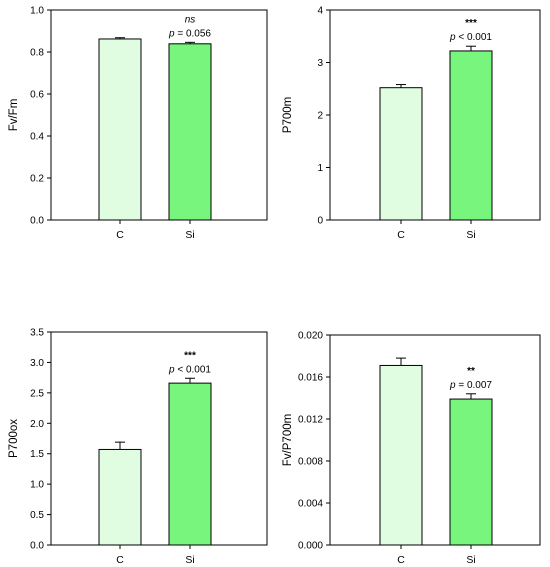  Describe the element at coordinates (320, 116) in the screenshot. I see `y-tick-label: 2` at that location.